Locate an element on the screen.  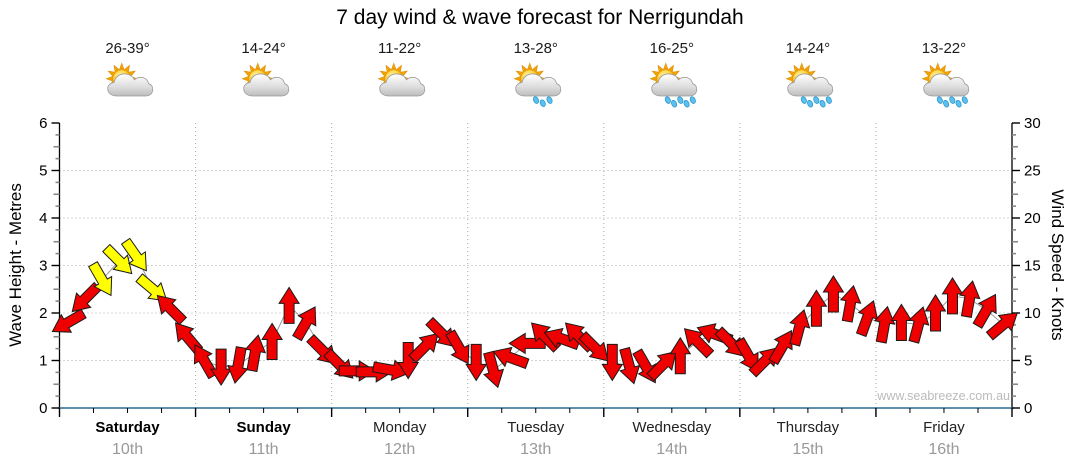
day-axis-label: Friday 16th is located at coordinates (944, 439).